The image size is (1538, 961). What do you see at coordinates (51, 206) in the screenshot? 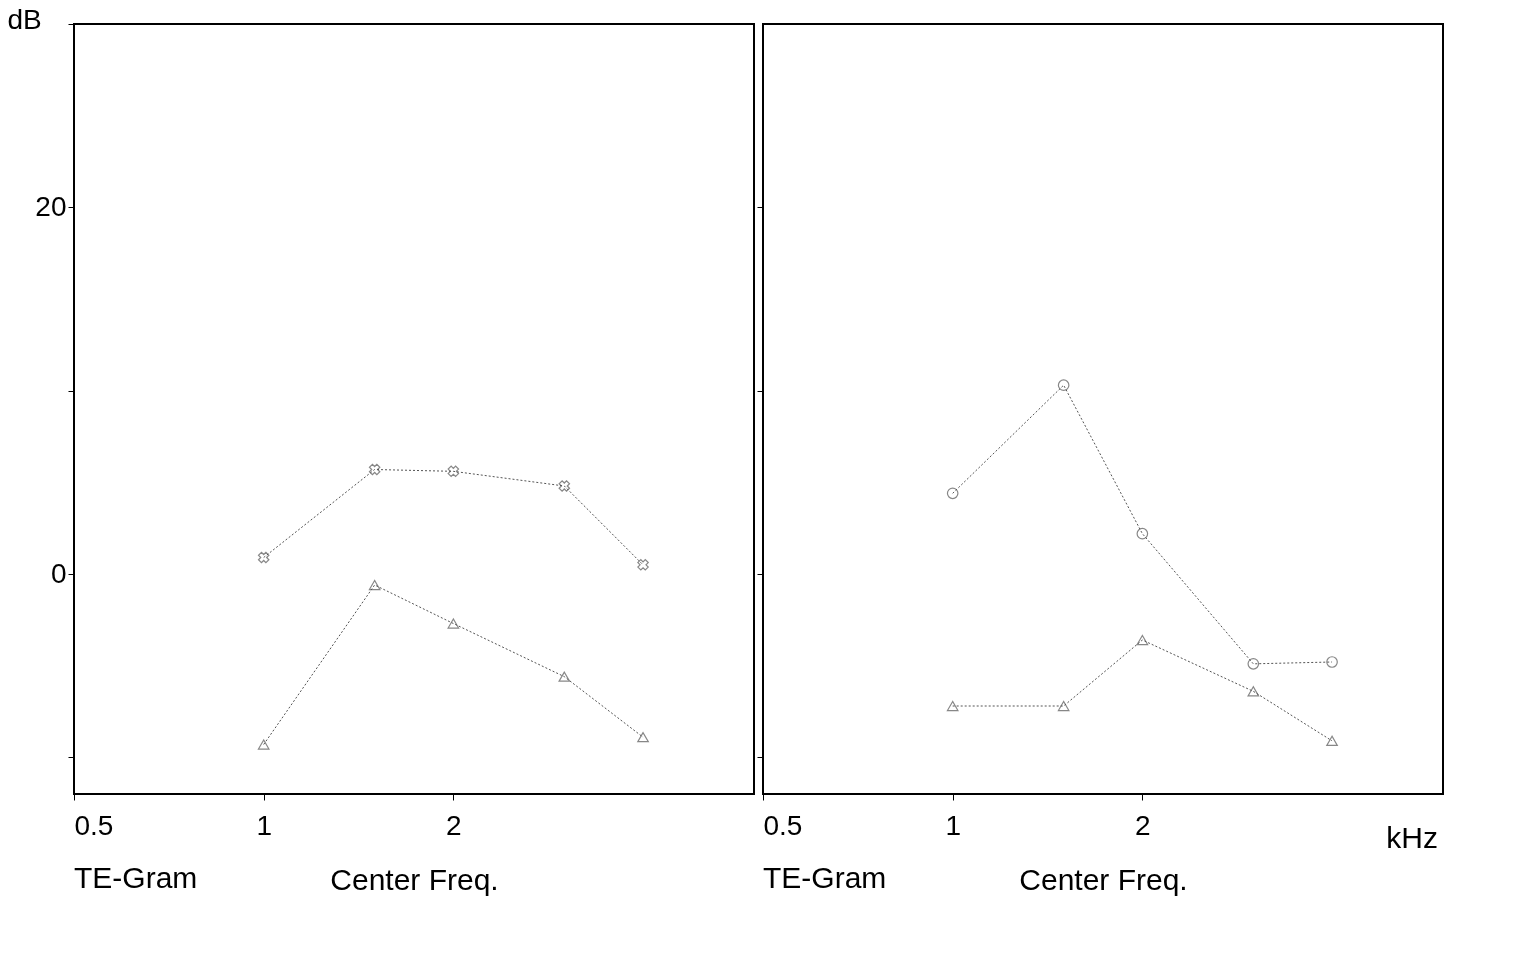
I see `y-tick-label: 20` at bounding box center [51, 206].